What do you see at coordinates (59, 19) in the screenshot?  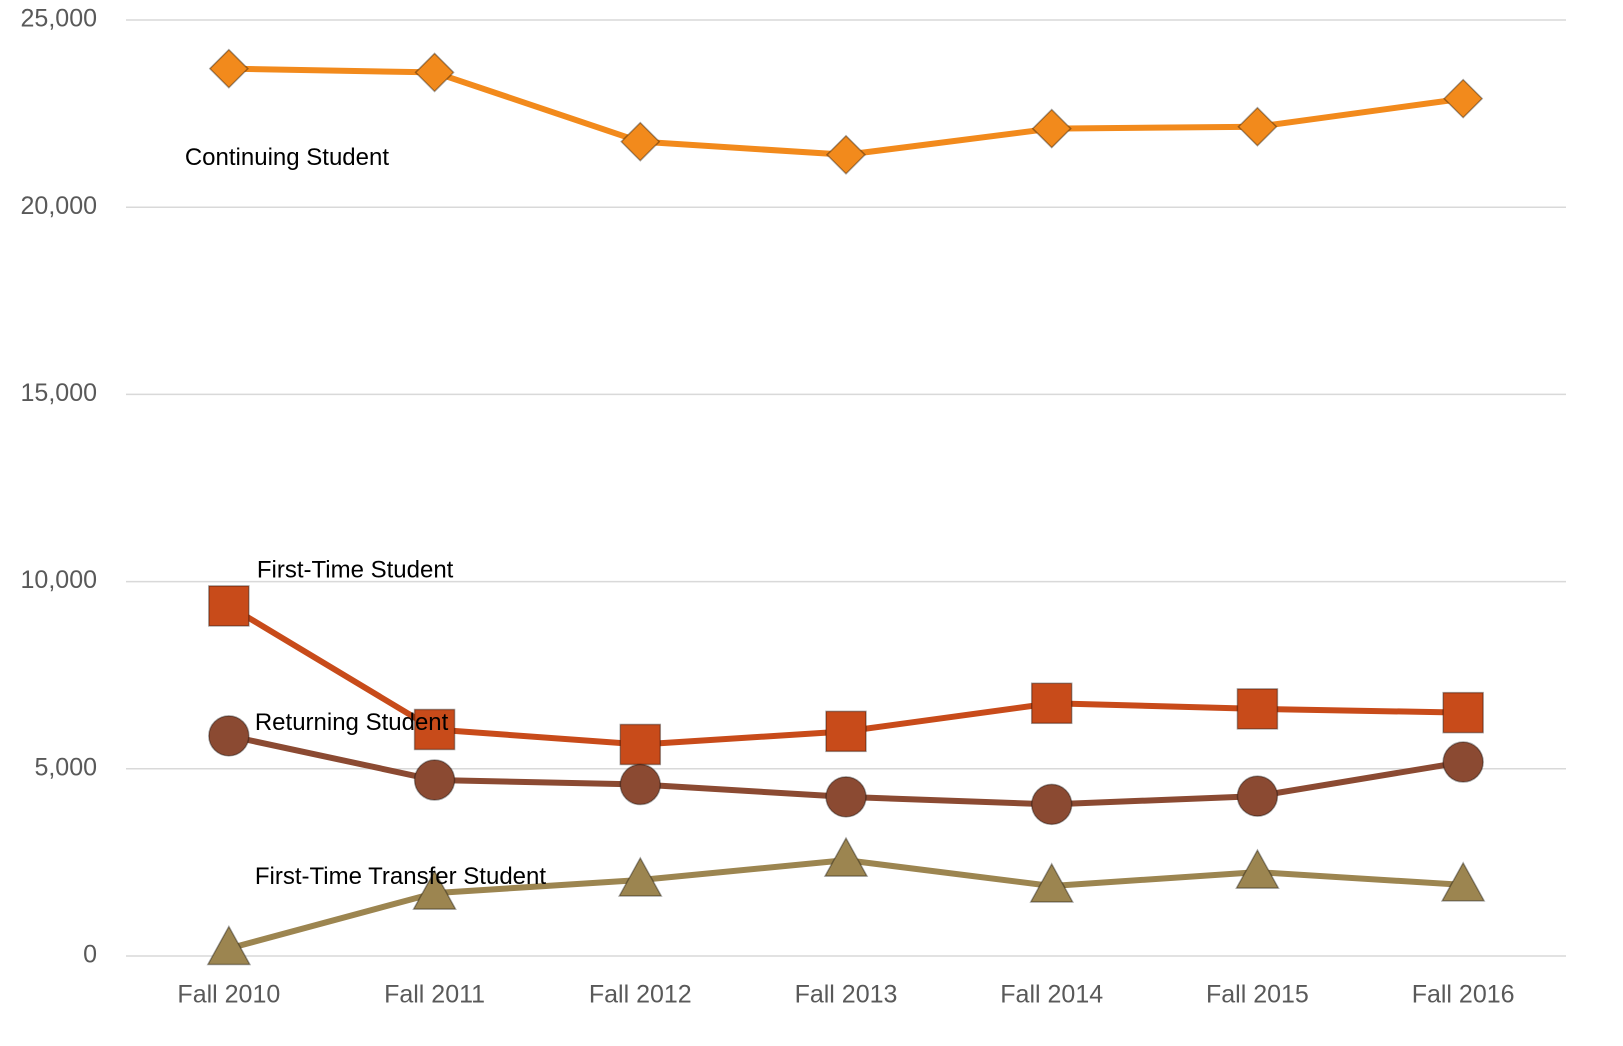 I see `y-tick-label: 25,000` at bounding box center [59, 19].